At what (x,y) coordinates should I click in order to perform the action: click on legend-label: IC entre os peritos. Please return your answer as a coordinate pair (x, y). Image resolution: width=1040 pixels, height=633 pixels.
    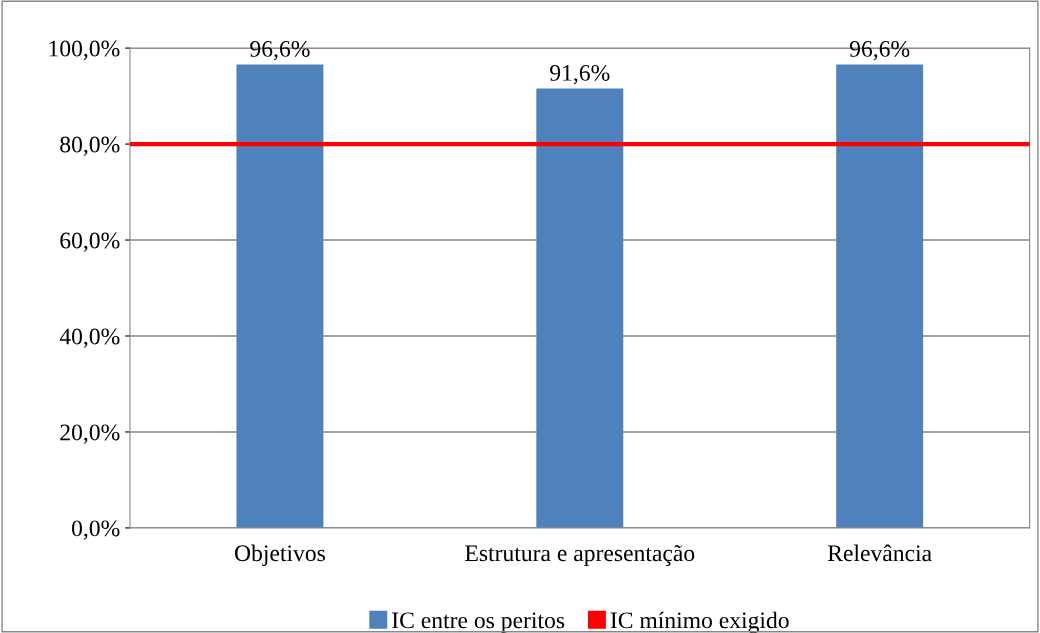
    Looking at the image, I should click on (478, 622).